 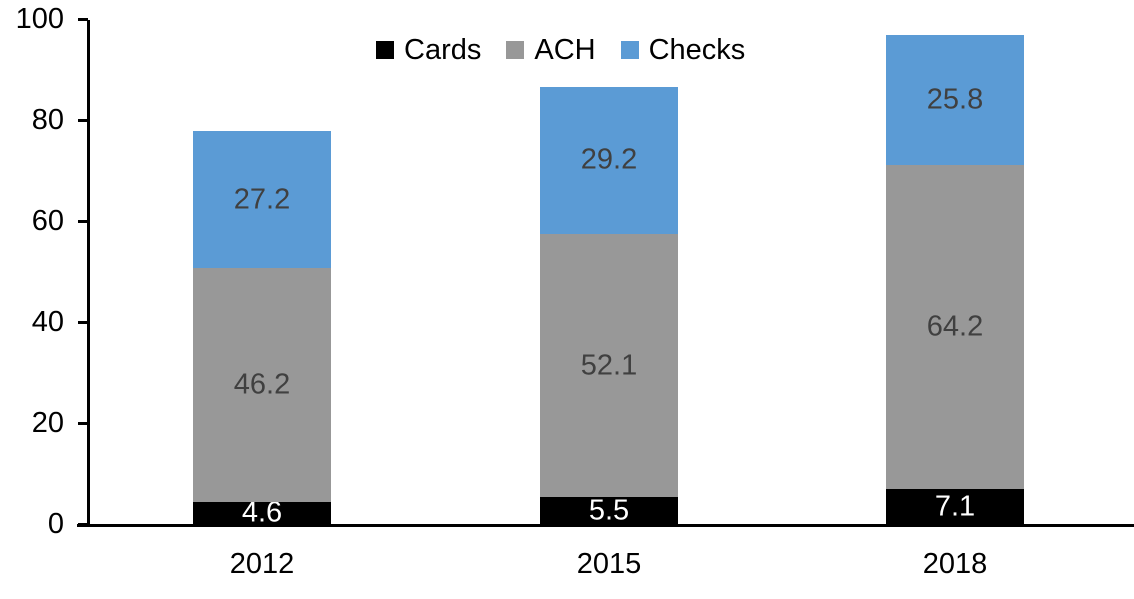 What do you see at coordinates (609, 564) in the screenshot?
I see `x-category-label: 2015` at bounding box center [609, 564].